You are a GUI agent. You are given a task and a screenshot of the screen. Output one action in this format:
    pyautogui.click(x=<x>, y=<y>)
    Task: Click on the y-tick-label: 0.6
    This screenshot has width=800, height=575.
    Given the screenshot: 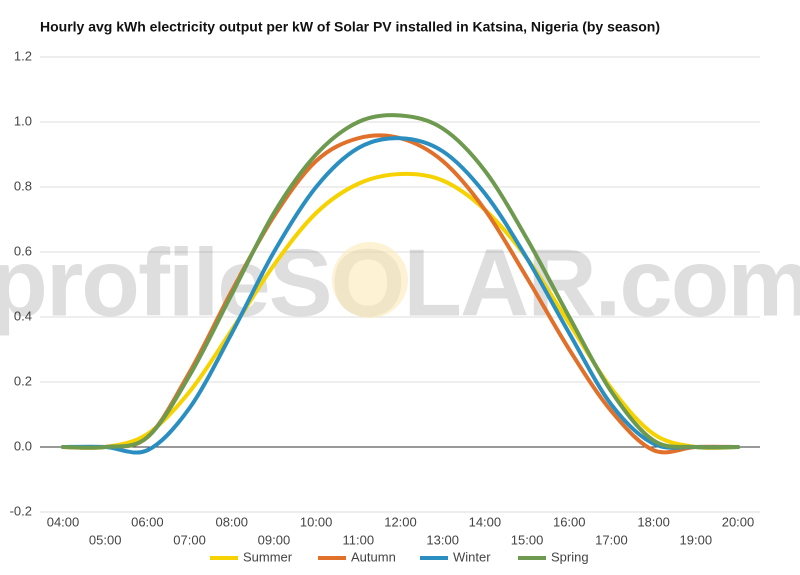 What is the action you would take?
    pyautogui.click(x=23, y=250)
    